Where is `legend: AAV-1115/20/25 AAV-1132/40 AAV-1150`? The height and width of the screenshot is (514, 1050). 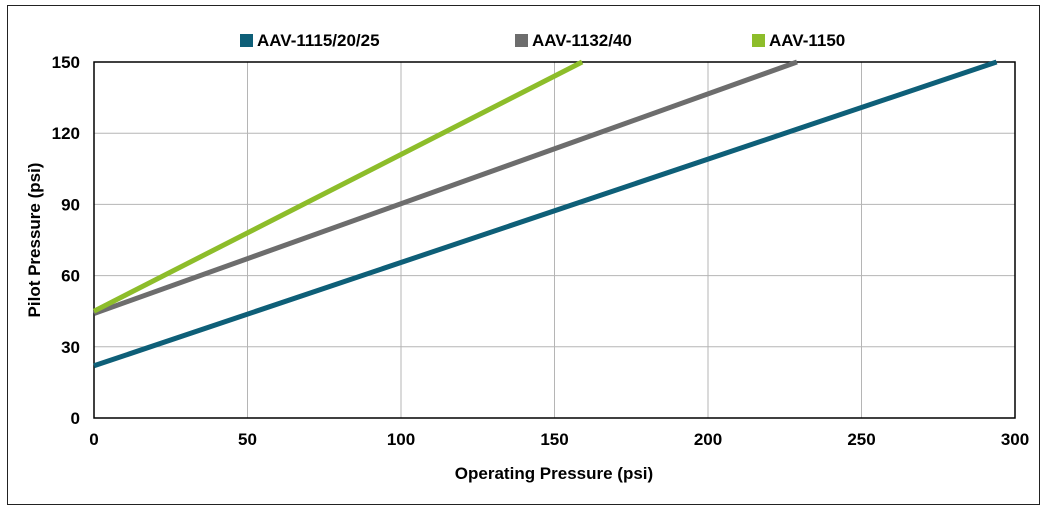 legend: AAV-1115/20/25 AAV-1132/40 AAV-1150 is located at coordinates (542, 40).